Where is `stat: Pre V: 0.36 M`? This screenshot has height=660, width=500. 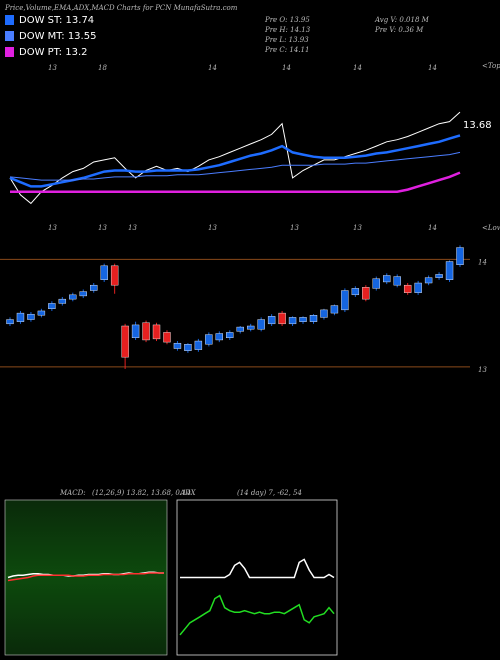 stat: Pre V: 0.36 M is located at coordinates (399, 30).